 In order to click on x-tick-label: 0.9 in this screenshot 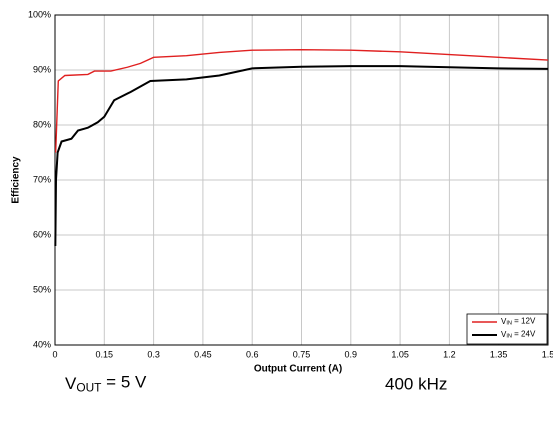, I will do `click(351, 354)`.